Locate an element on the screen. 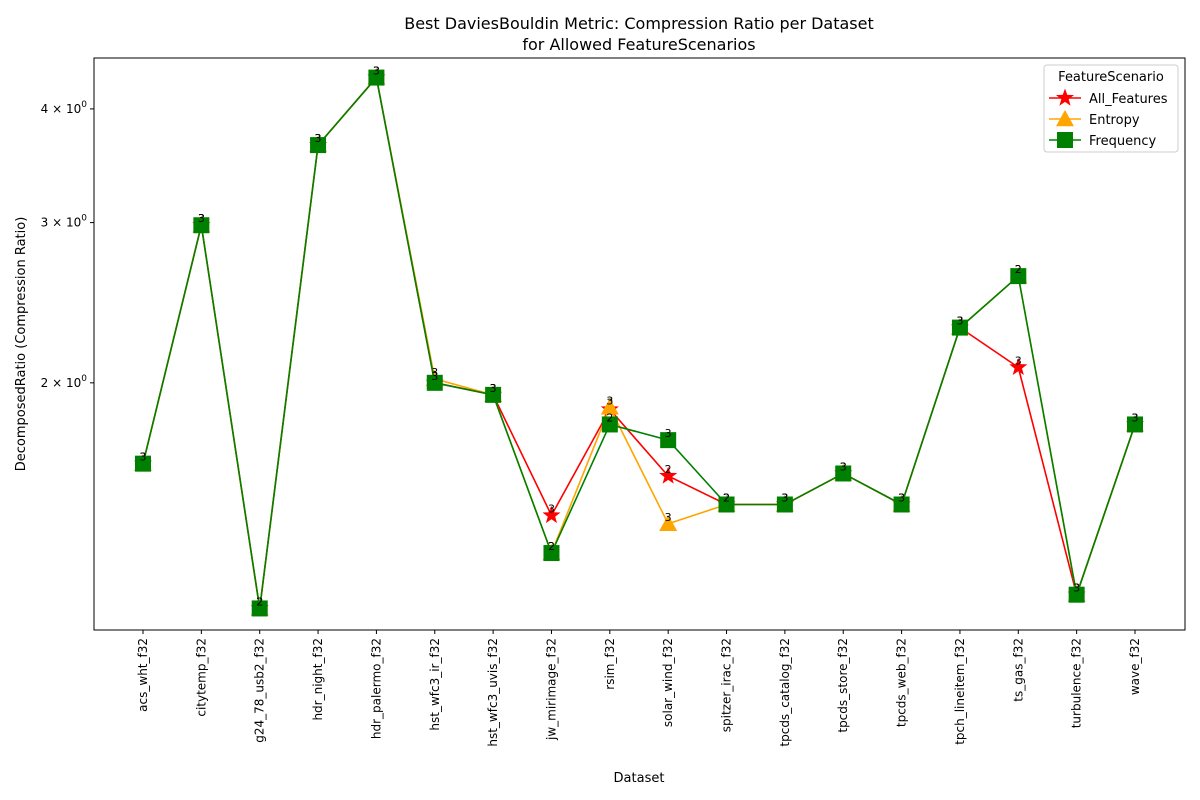 The width and height of the screenshot is (1200, 800). legend-marker-entropy is located at coordinates (1065, 118).